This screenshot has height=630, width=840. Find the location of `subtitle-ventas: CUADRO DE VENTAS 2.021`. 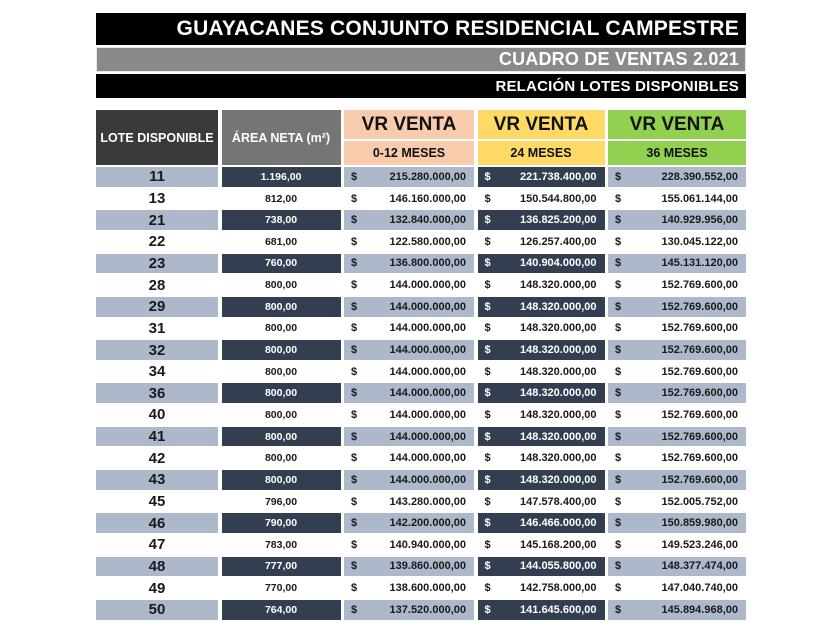

subtitle-ventas: CUADRO DE VENTAS 2.021 is located at coordinates (618, 59).